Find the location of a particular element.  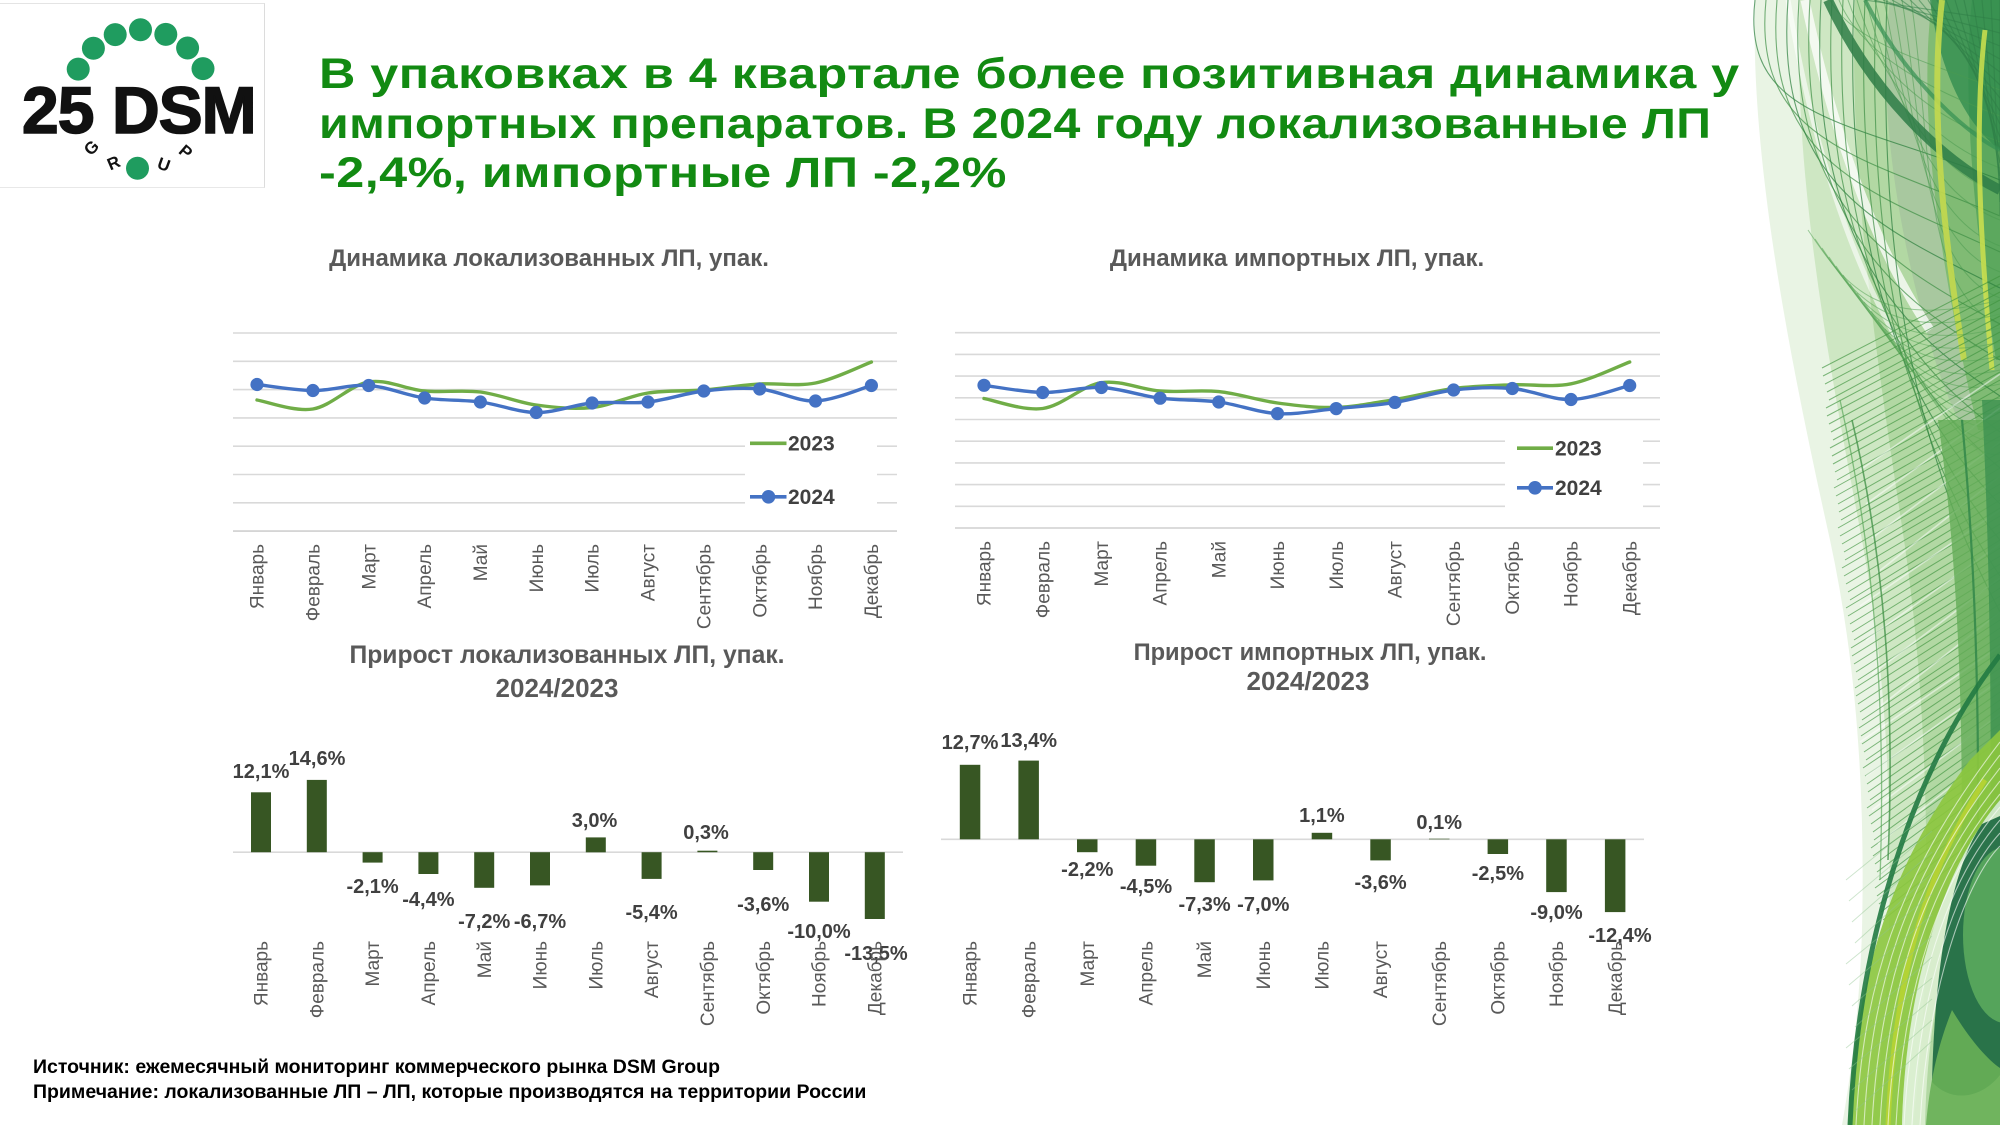

svg-text:Динамика локализованных ЛП, уп: Динамика локализованных ЛП, упак. is located at coordinates (549, 258).